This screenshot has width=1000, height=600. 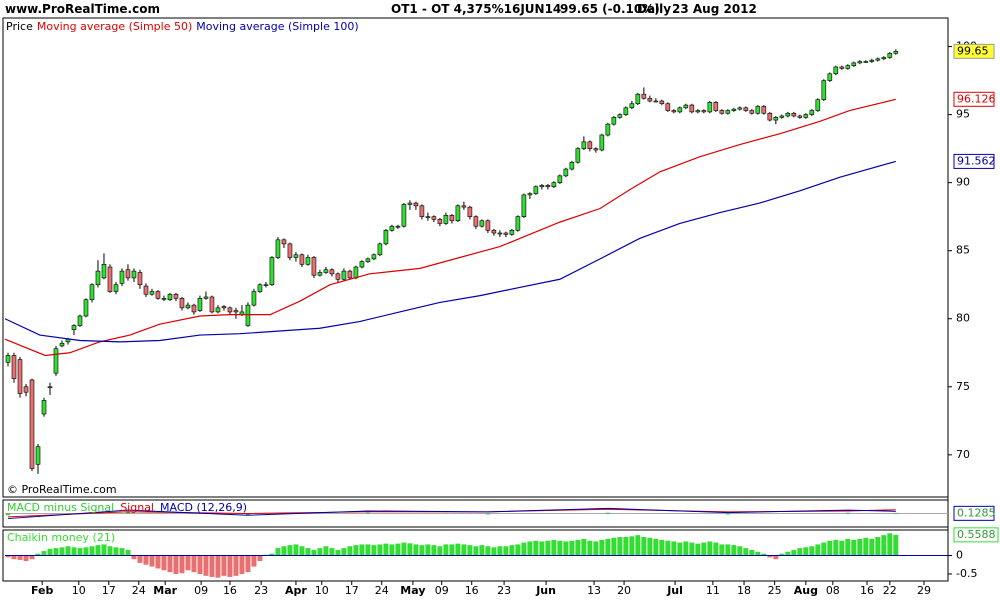 I want to click on y-tick-label: -0.5, so click(x=966, y=573).